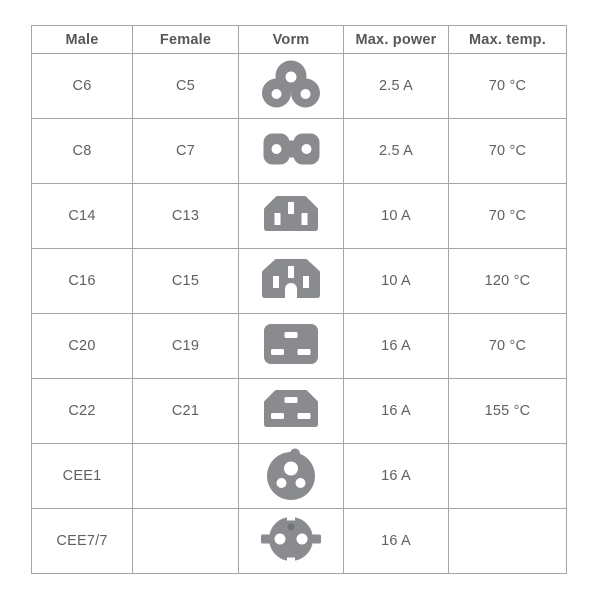 This screenshot has width=600, height=600. I want to click on male-cell: C16, so click(82, 281).